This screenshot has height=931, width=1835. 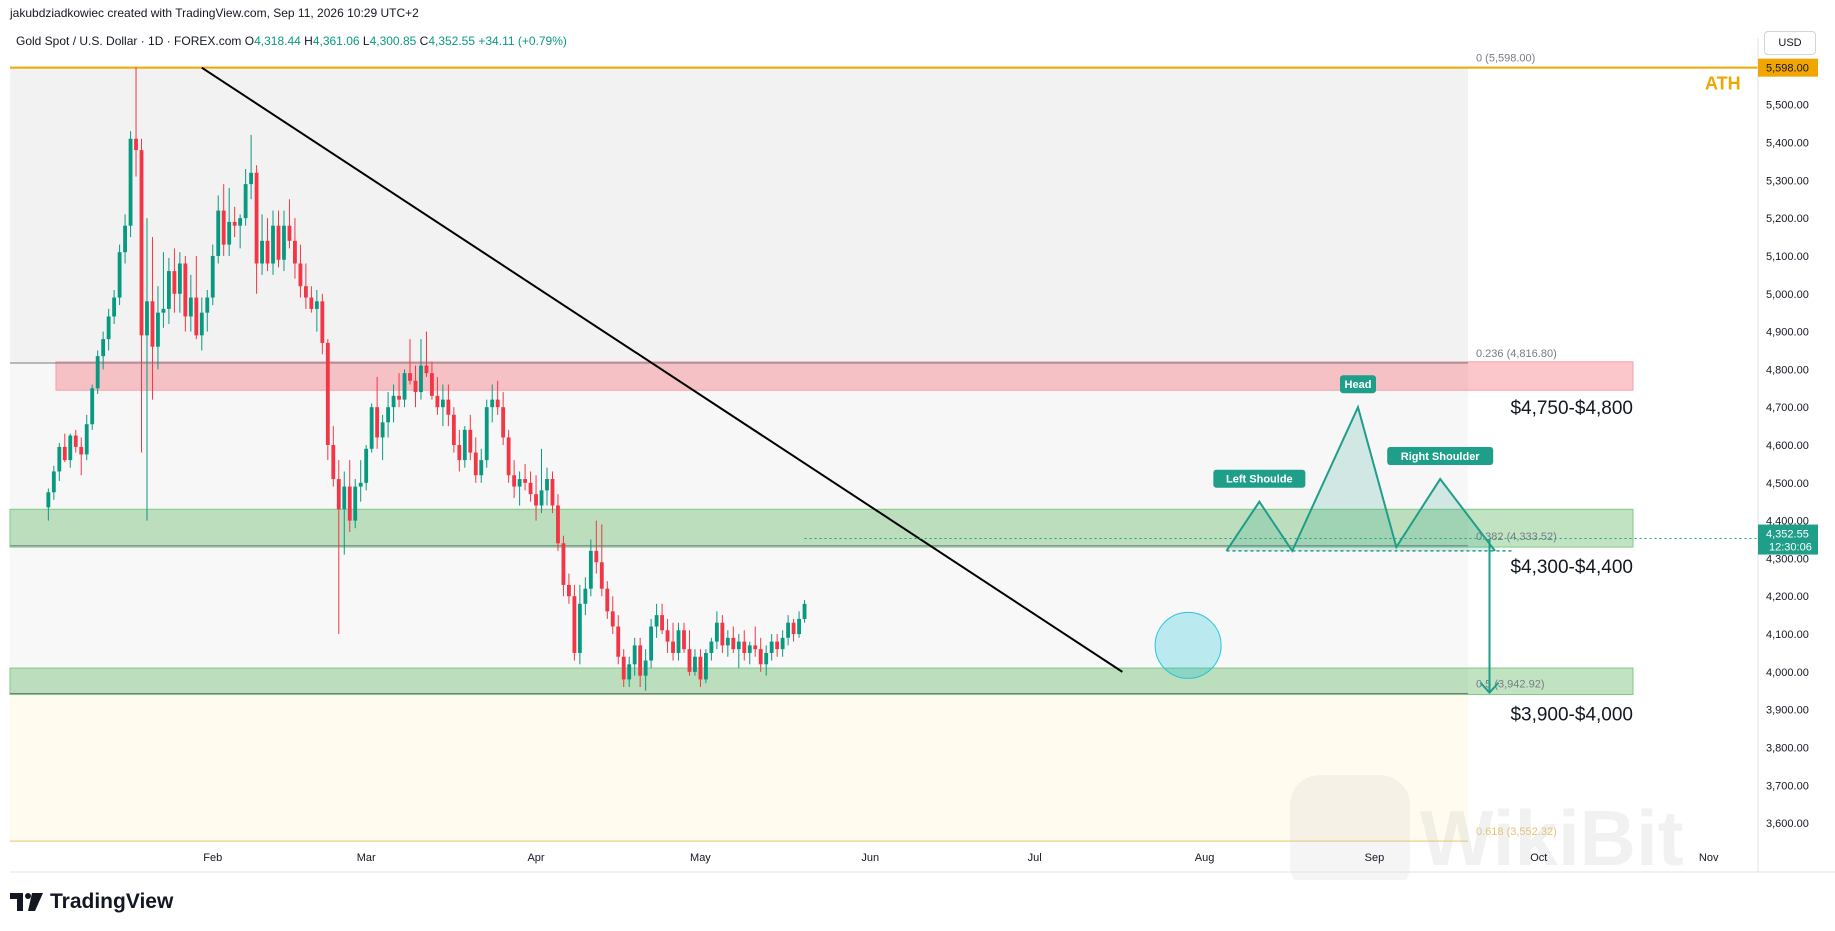 I want to click on y-tick-label: 5,300.00, so click(x=1787, y=181).